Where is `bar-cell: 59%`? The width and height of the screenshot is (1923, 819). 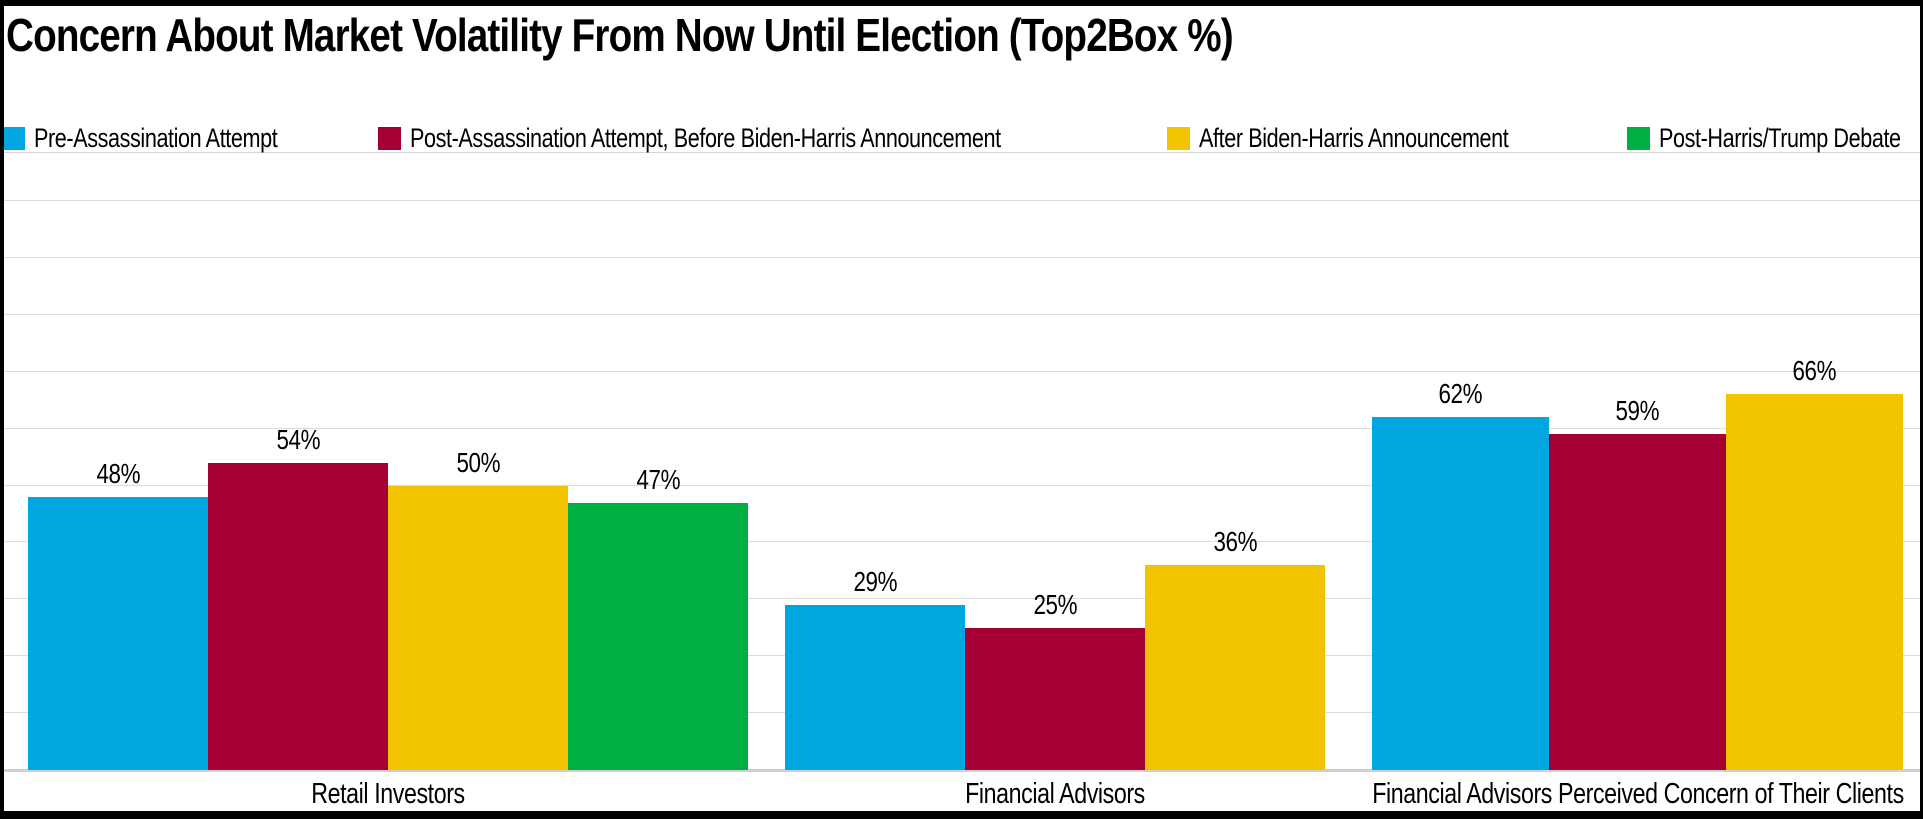 bar-cell: 59% is located at coordinates (1637, 582).